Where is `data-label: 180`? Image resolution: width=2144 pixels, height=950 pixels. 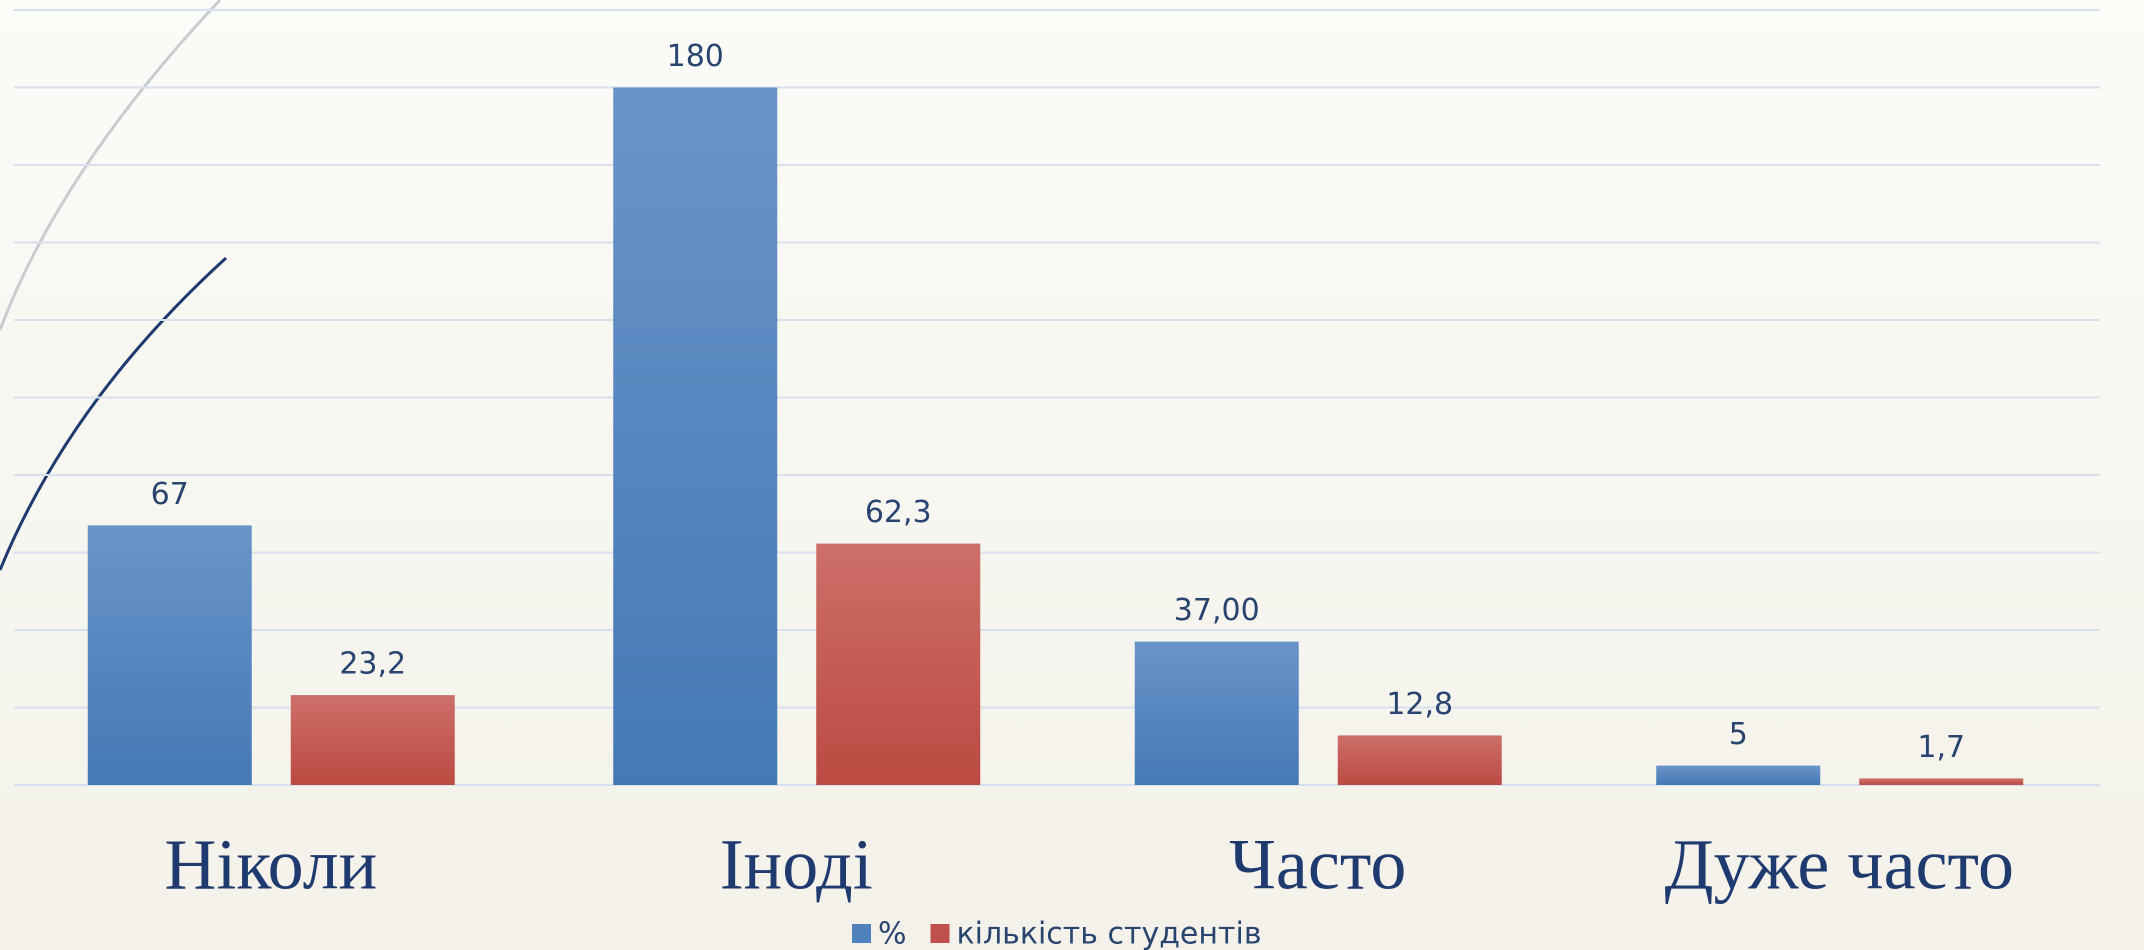 data-label: 180 is located at coordinates (695, 56).